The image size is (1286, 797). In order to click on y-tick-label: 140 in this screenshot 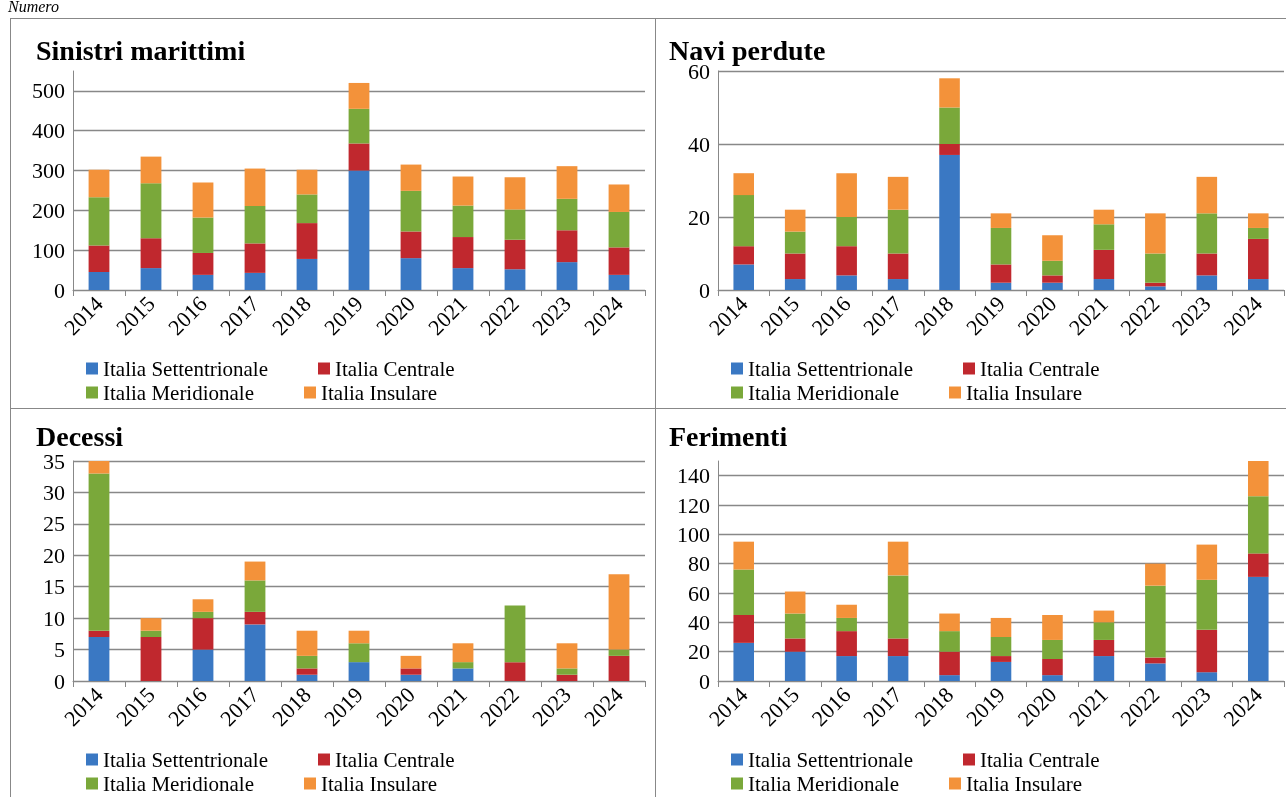, I will do `click(693, 476)`.